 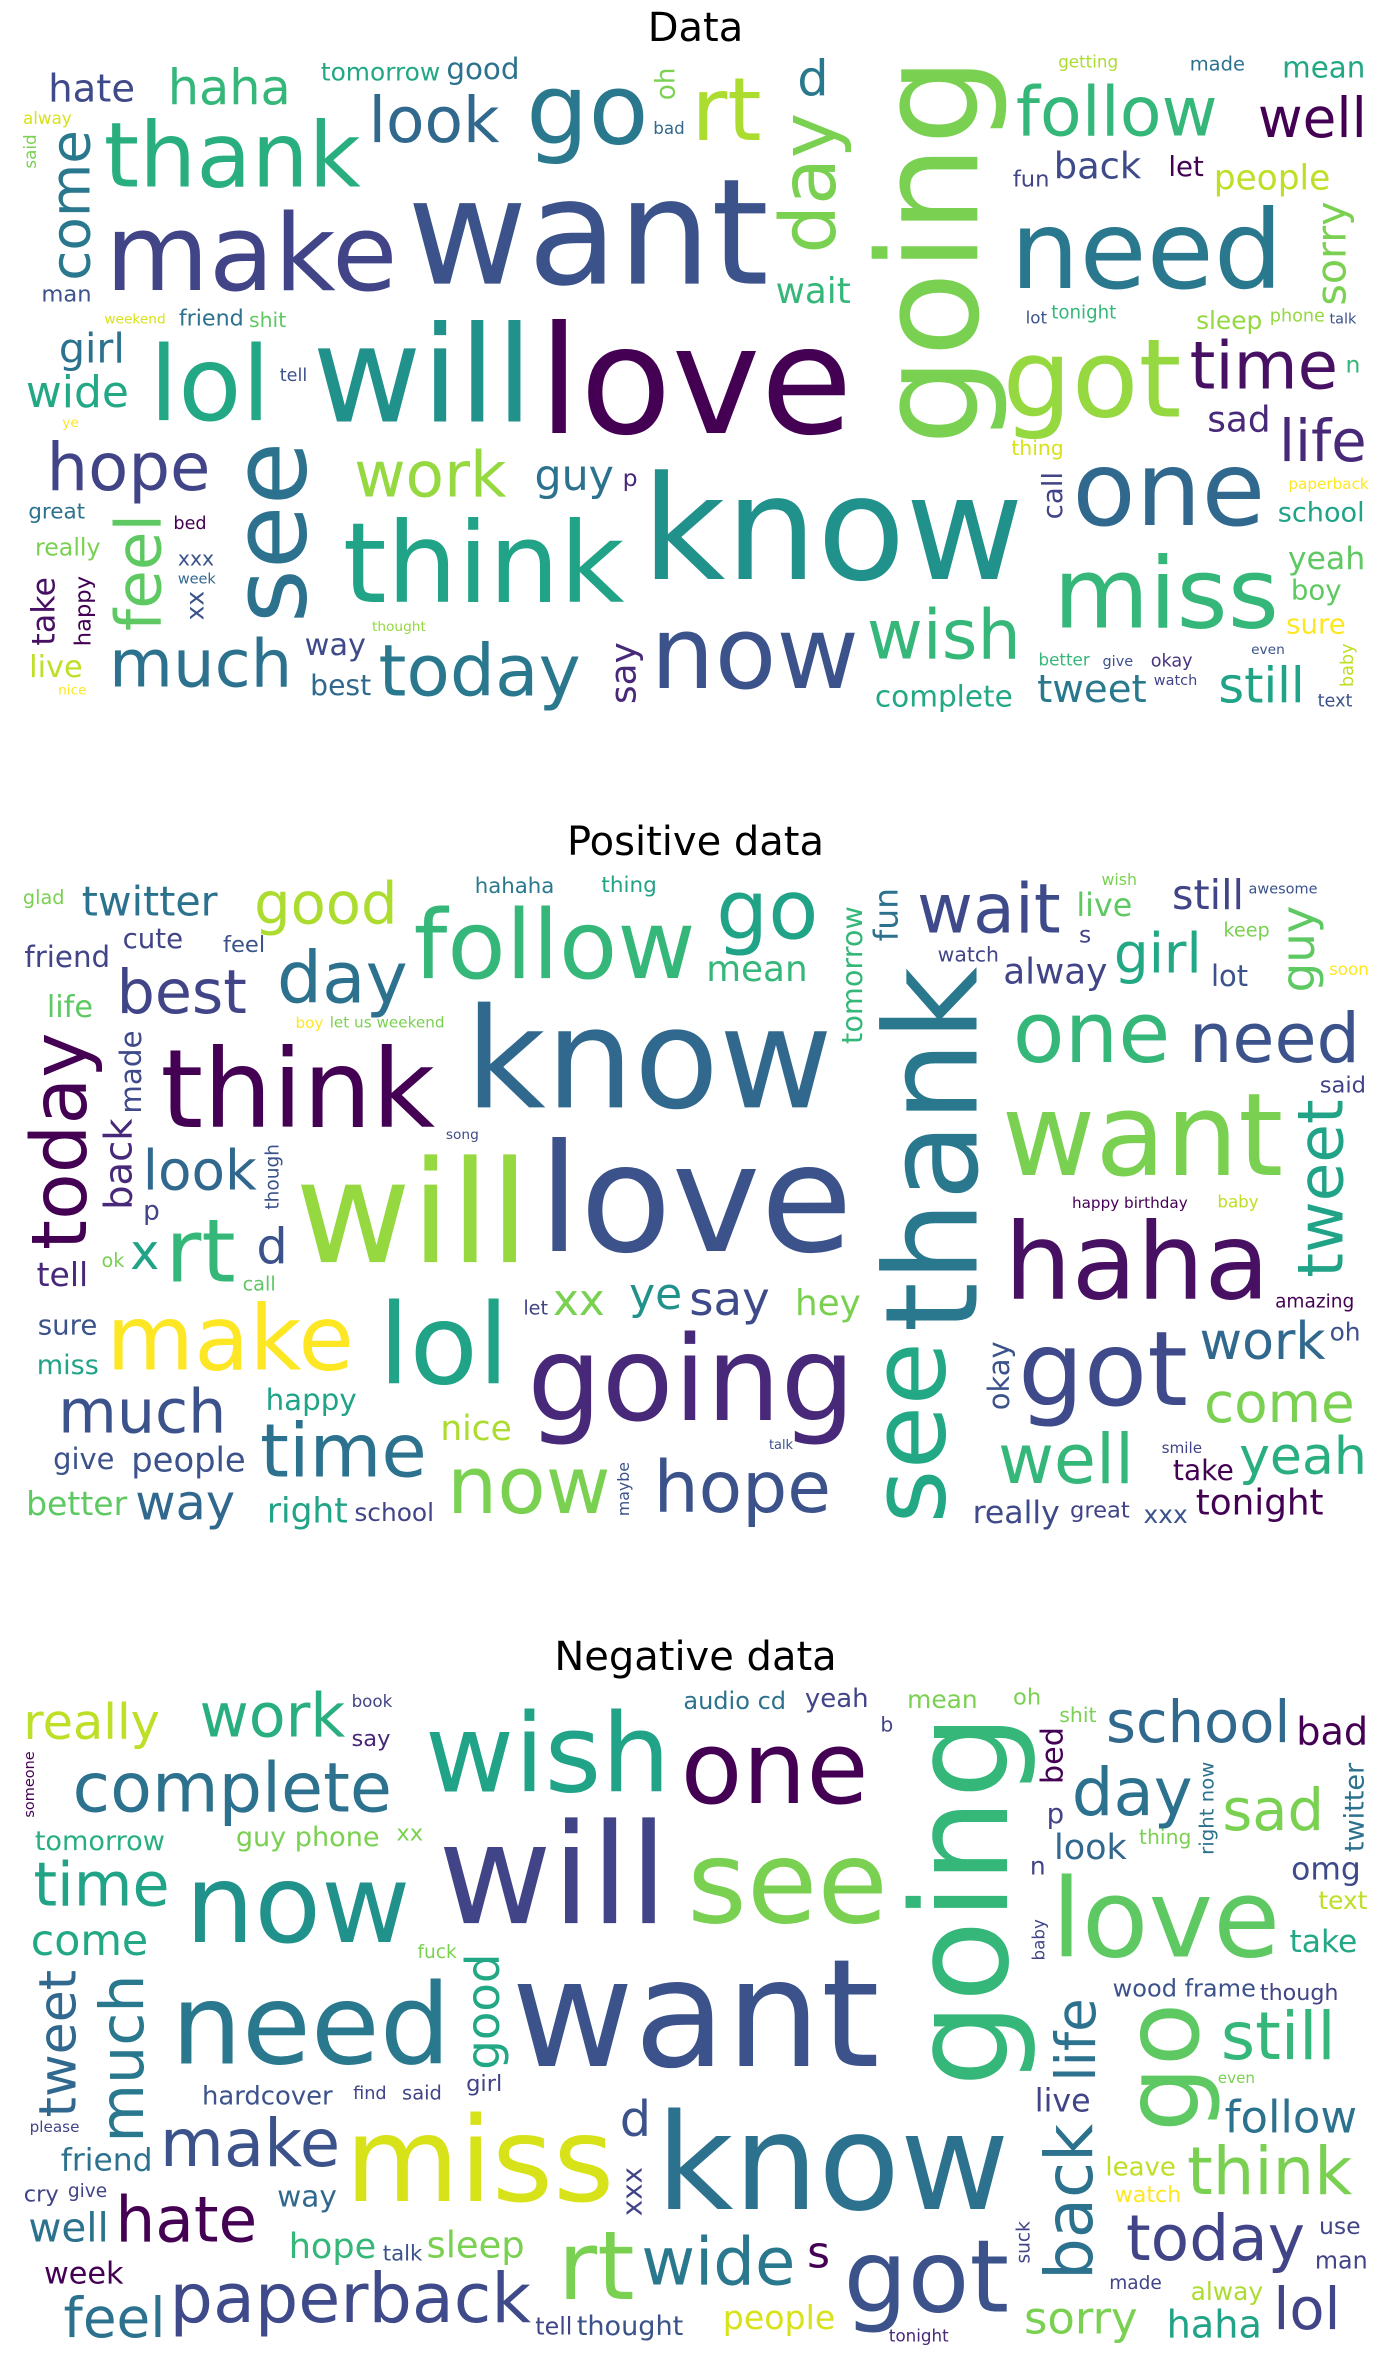 I want to click on word-think: think, so click(x=1269, y=2172).